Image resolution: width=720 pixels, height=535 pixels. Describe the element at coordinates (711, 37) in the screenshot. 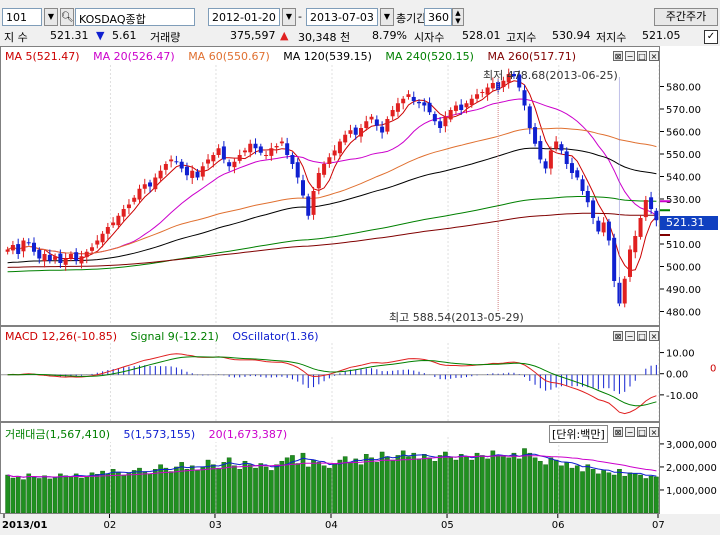

I see `option-checkbox: ✓` at that location.